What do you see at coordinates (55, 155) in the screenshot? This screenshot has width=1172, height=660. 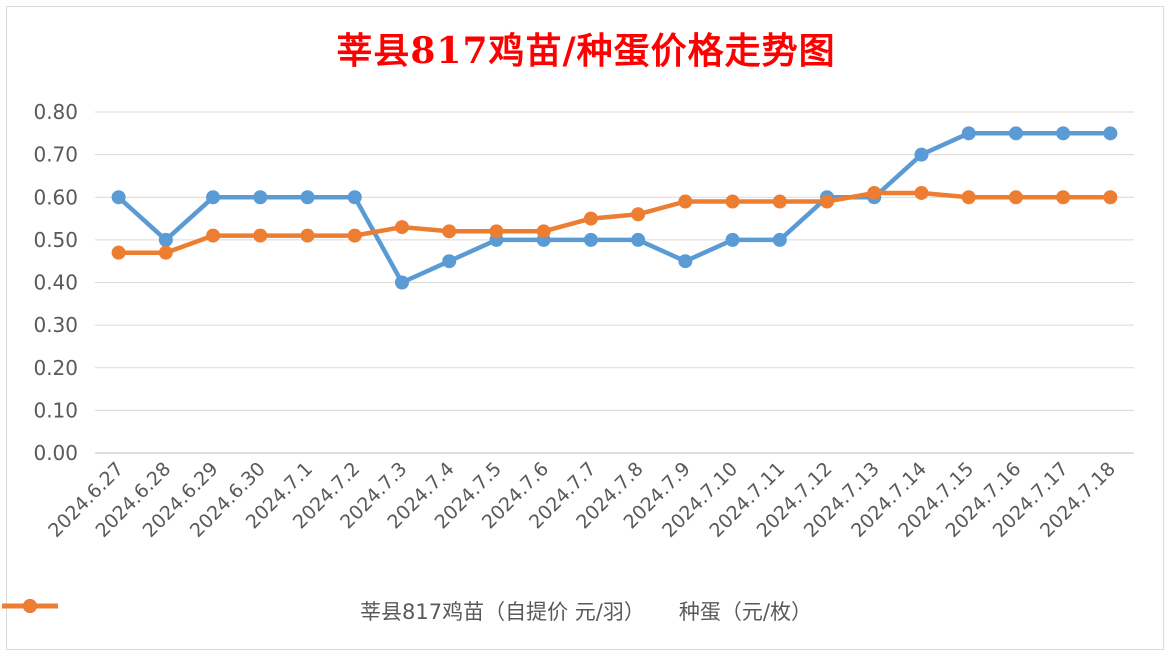 I see `y-tick-label: 0.70` at bounding box center [55, 155].